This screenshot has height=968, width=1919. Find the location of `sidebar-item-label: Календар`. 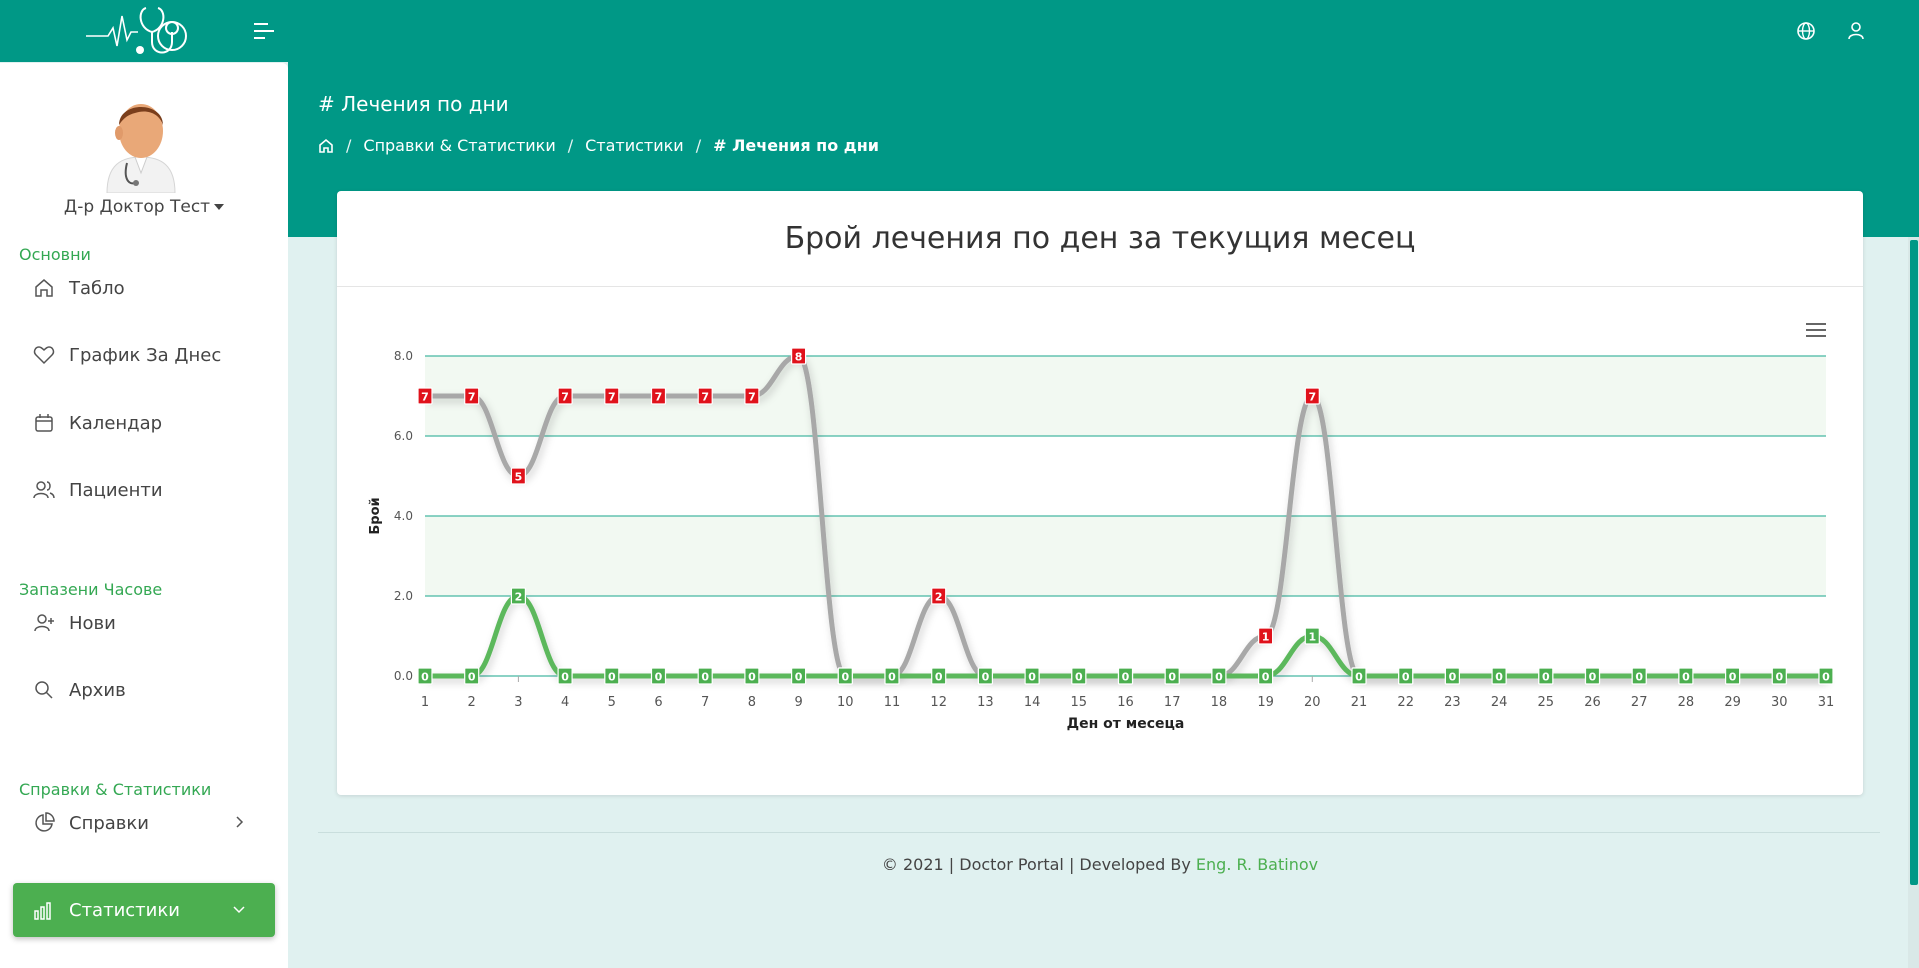

sidebar-item-label: Календар is located at coordinates (116, 423).